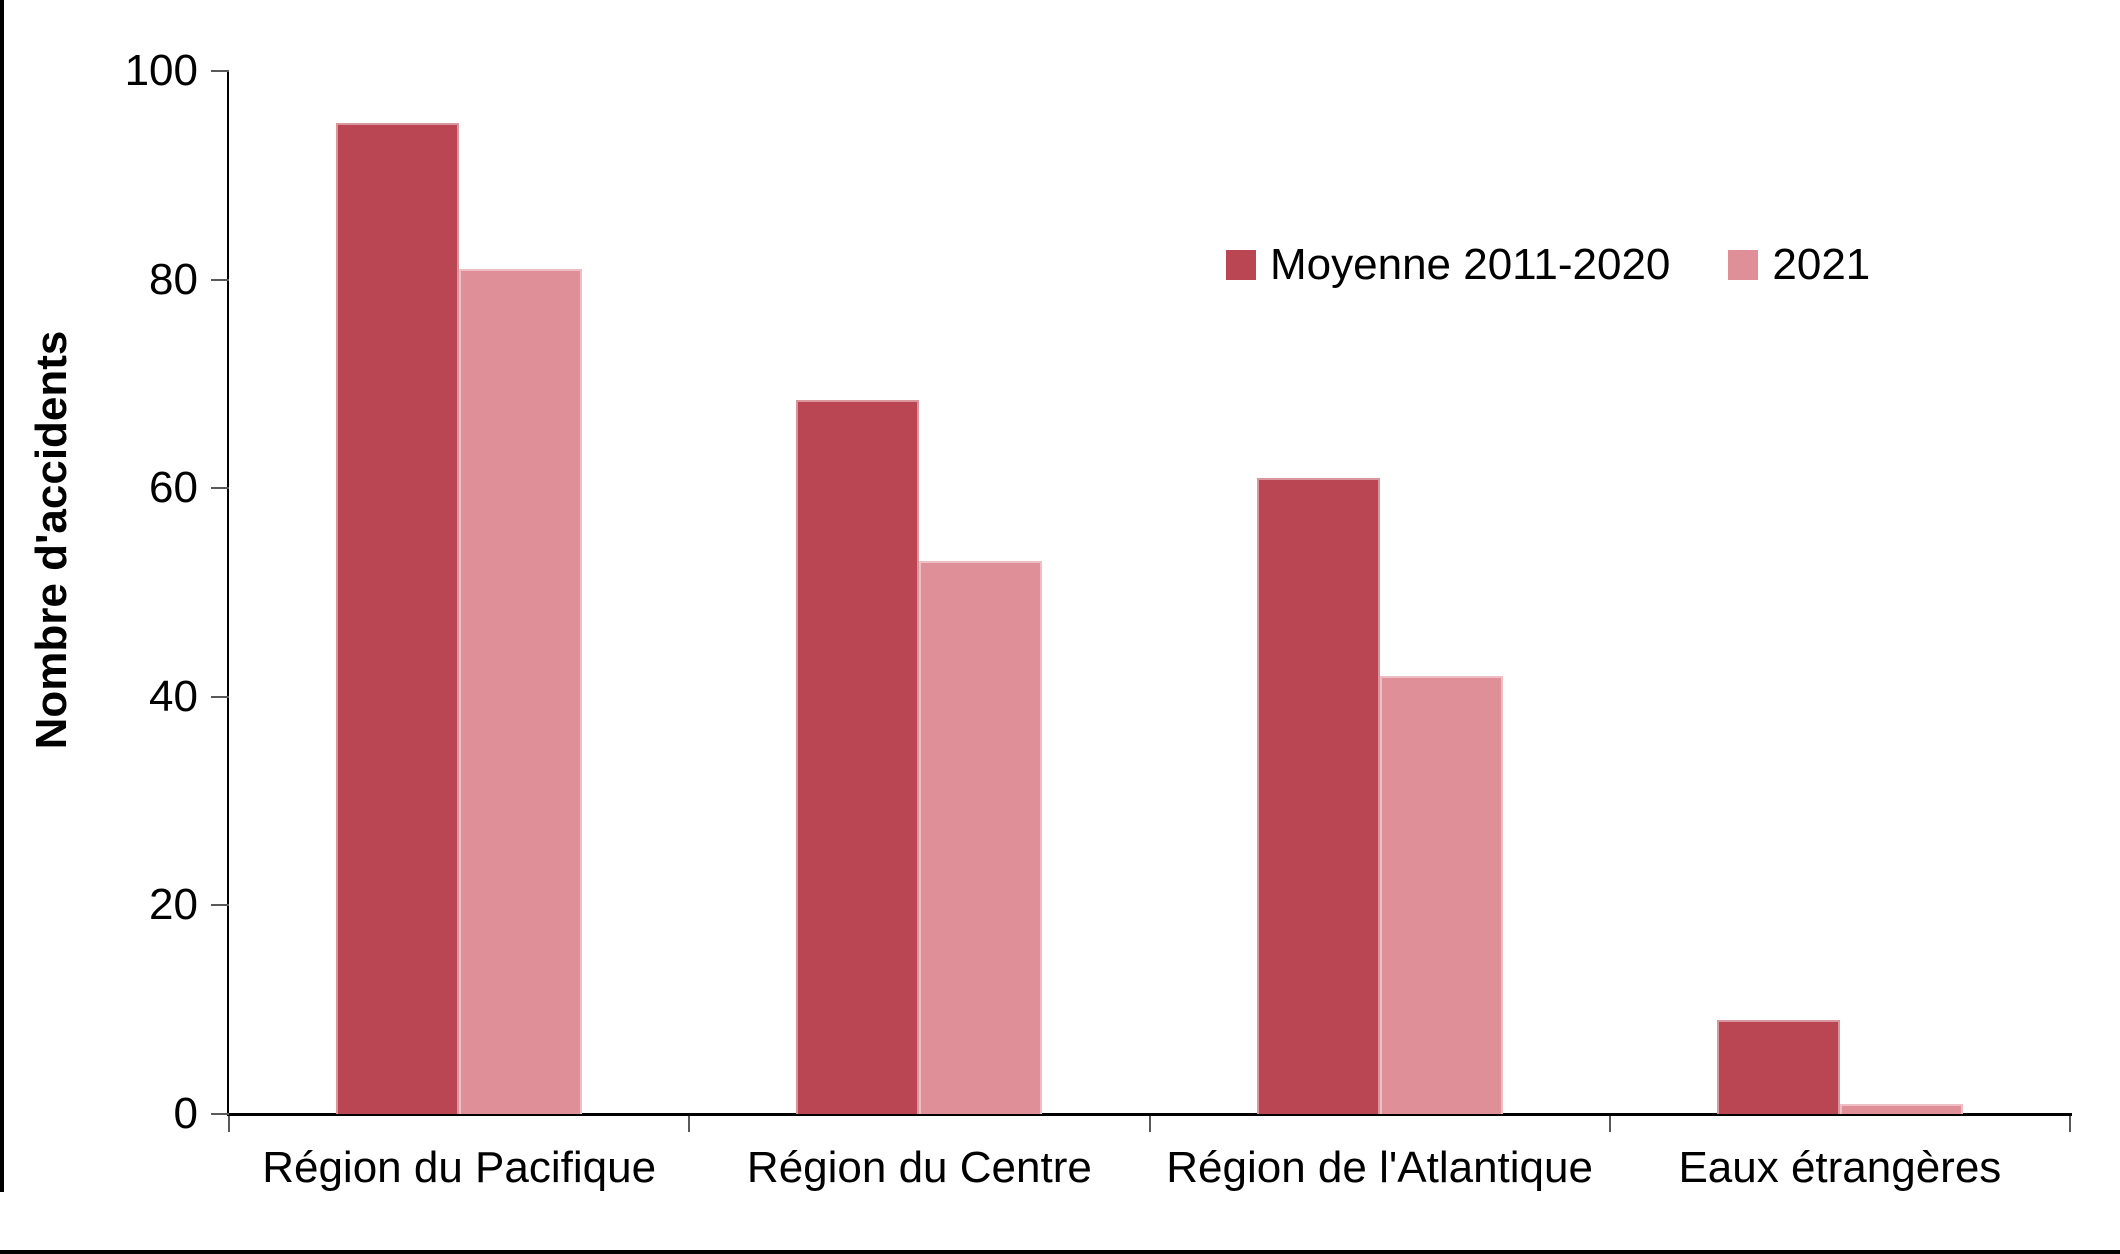 The height and width of the screenshot is (1254, 2120). Describe the element at coordinates (228, 593) in the screenshot. I see `y-axis-line` at that location.